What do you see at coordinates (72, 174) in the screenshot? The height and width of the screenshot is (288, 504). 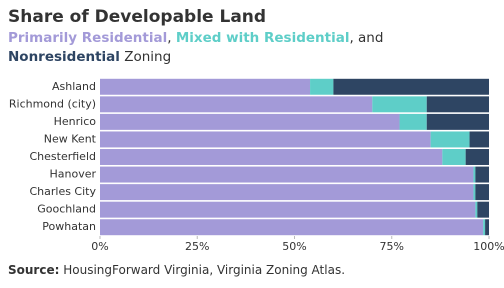 I see `y-tick-label: Hanover` at bounding box center [72, 174].